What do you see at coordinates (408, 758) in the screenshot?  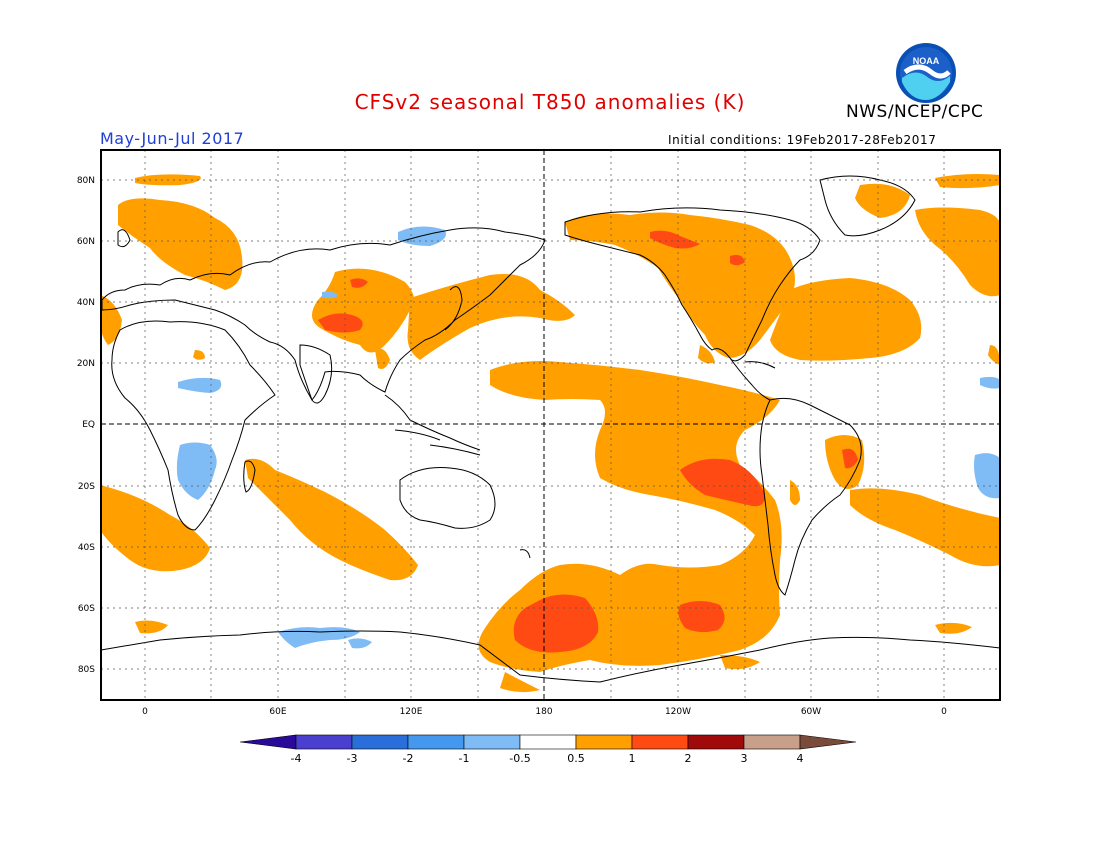 I see `colorbar-label: -2` at bounding box center [408, 758].